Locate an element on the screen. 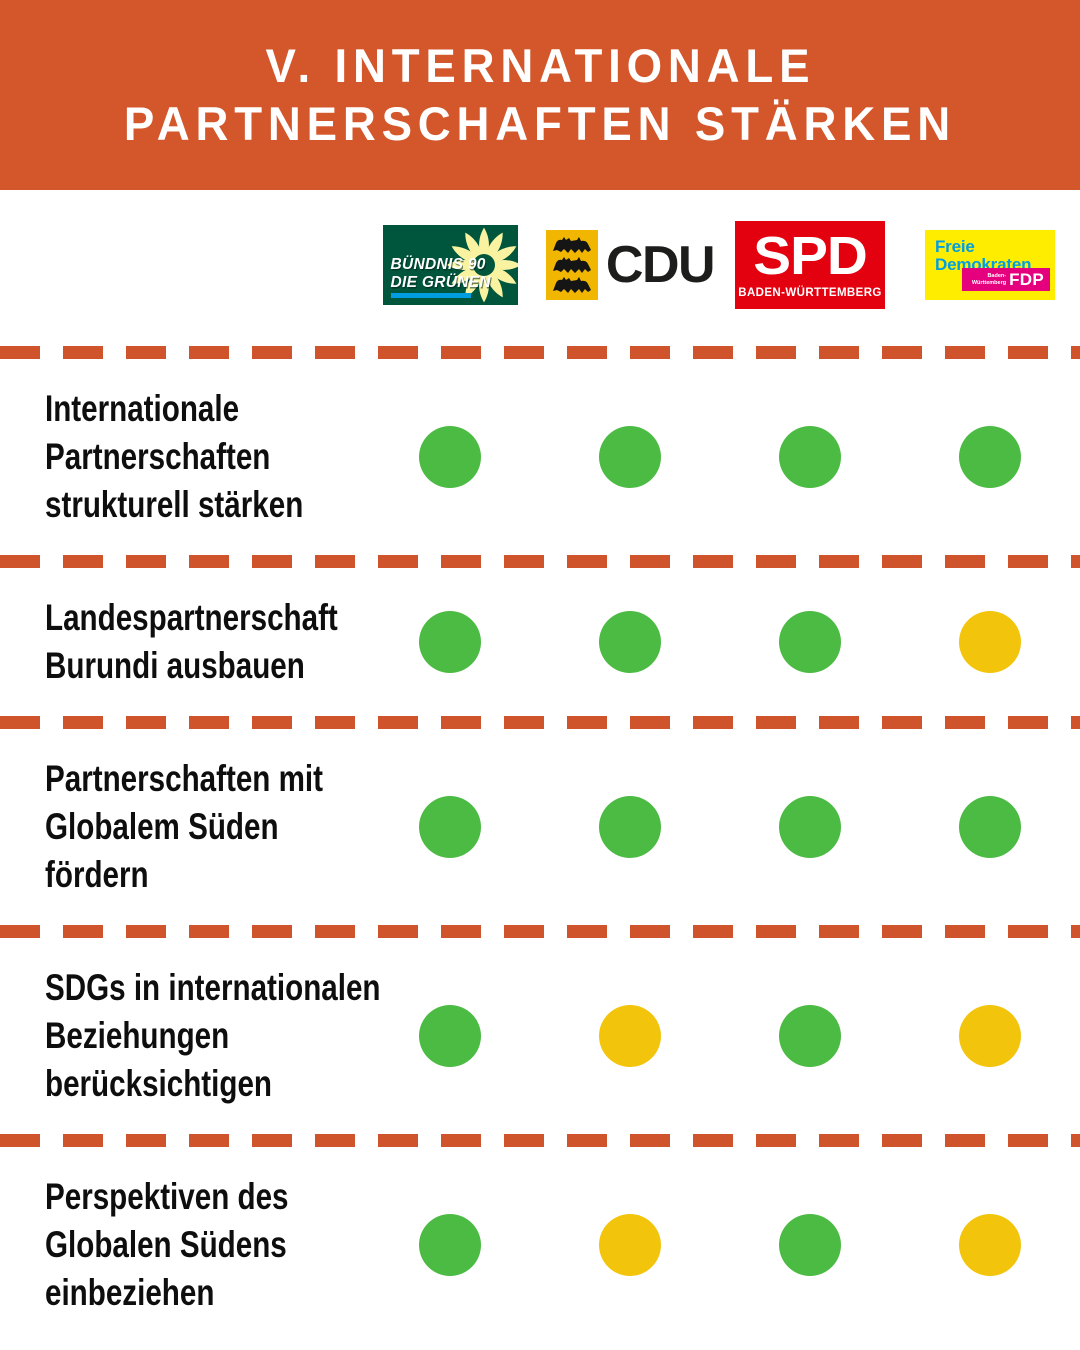 Image resolution: width=1080 pixels, height=1350 pixels. fdp-badge-region-line-1: Baden- is located at coordinates (997, 275).